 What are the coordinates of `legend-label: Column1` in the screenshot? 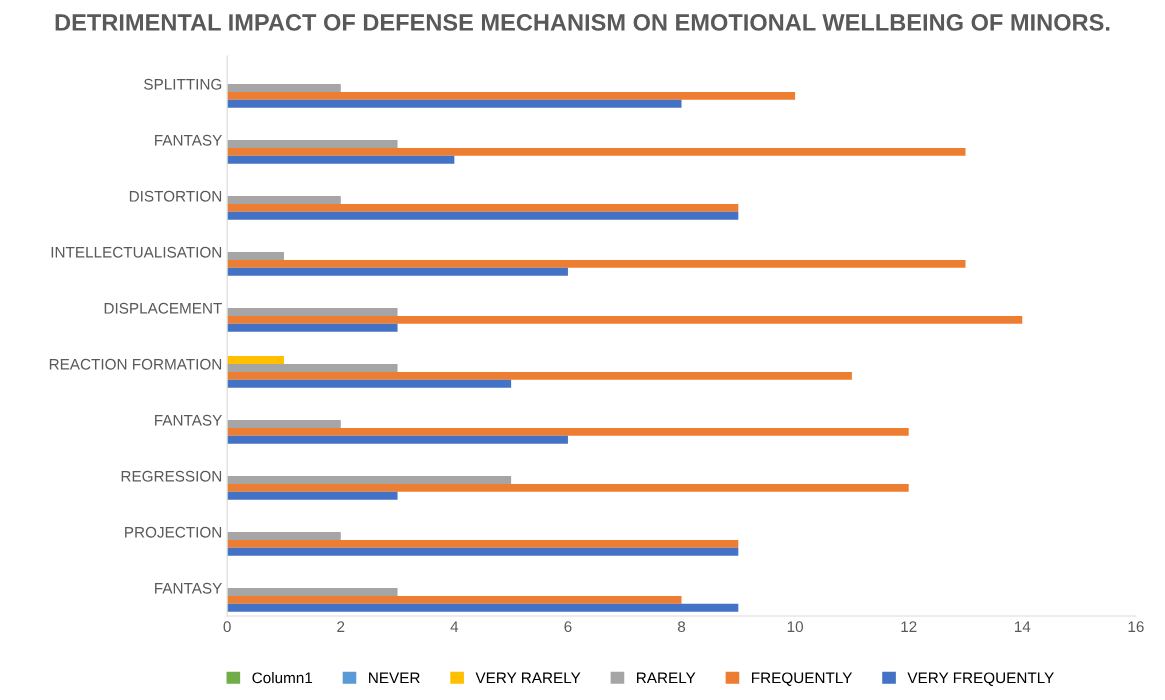 It's located at (282, 678).